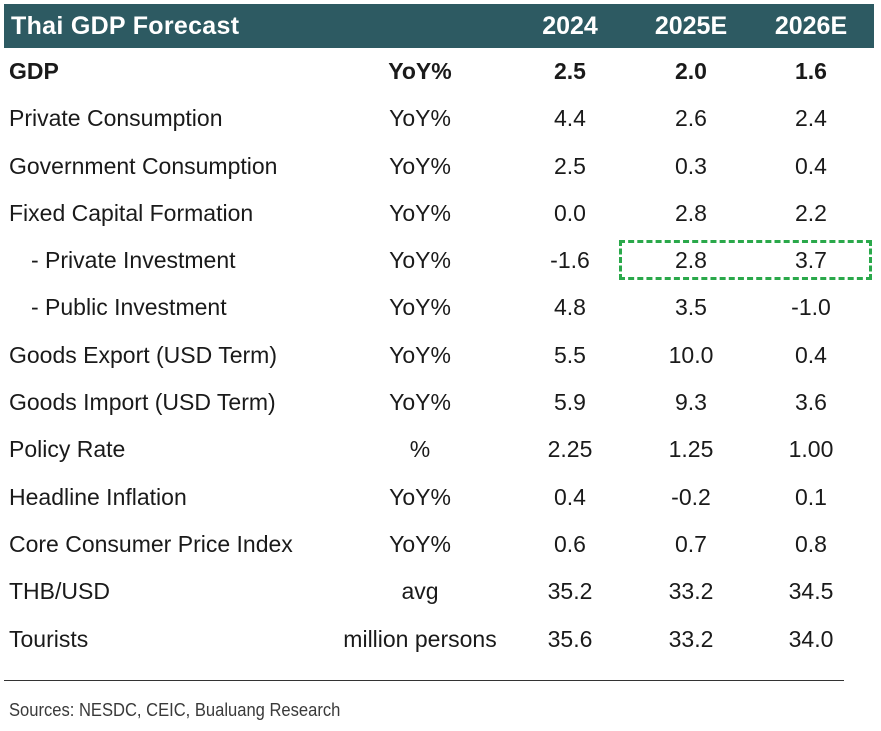 The image size is (881, 731). Describe the element at coordinates (691, 496) in the screenshot. I see `value-2025e: -0.2` at that location.